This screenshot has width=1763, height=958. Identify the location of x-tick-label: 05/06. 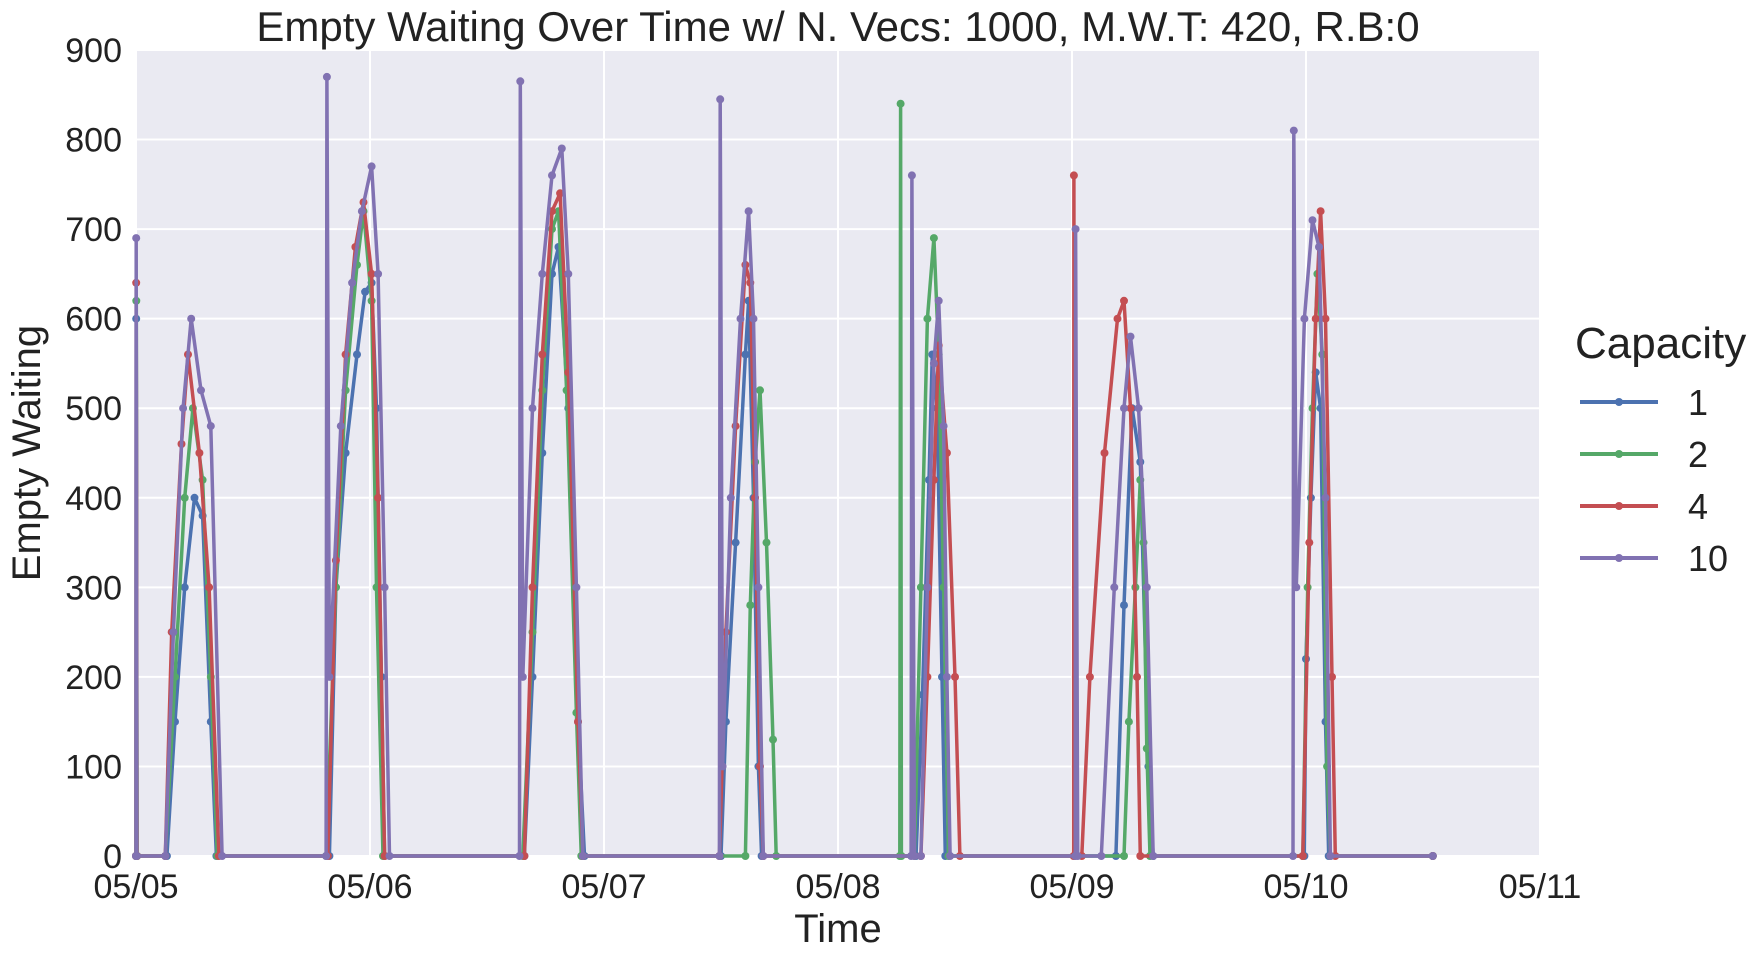
(369, 887).